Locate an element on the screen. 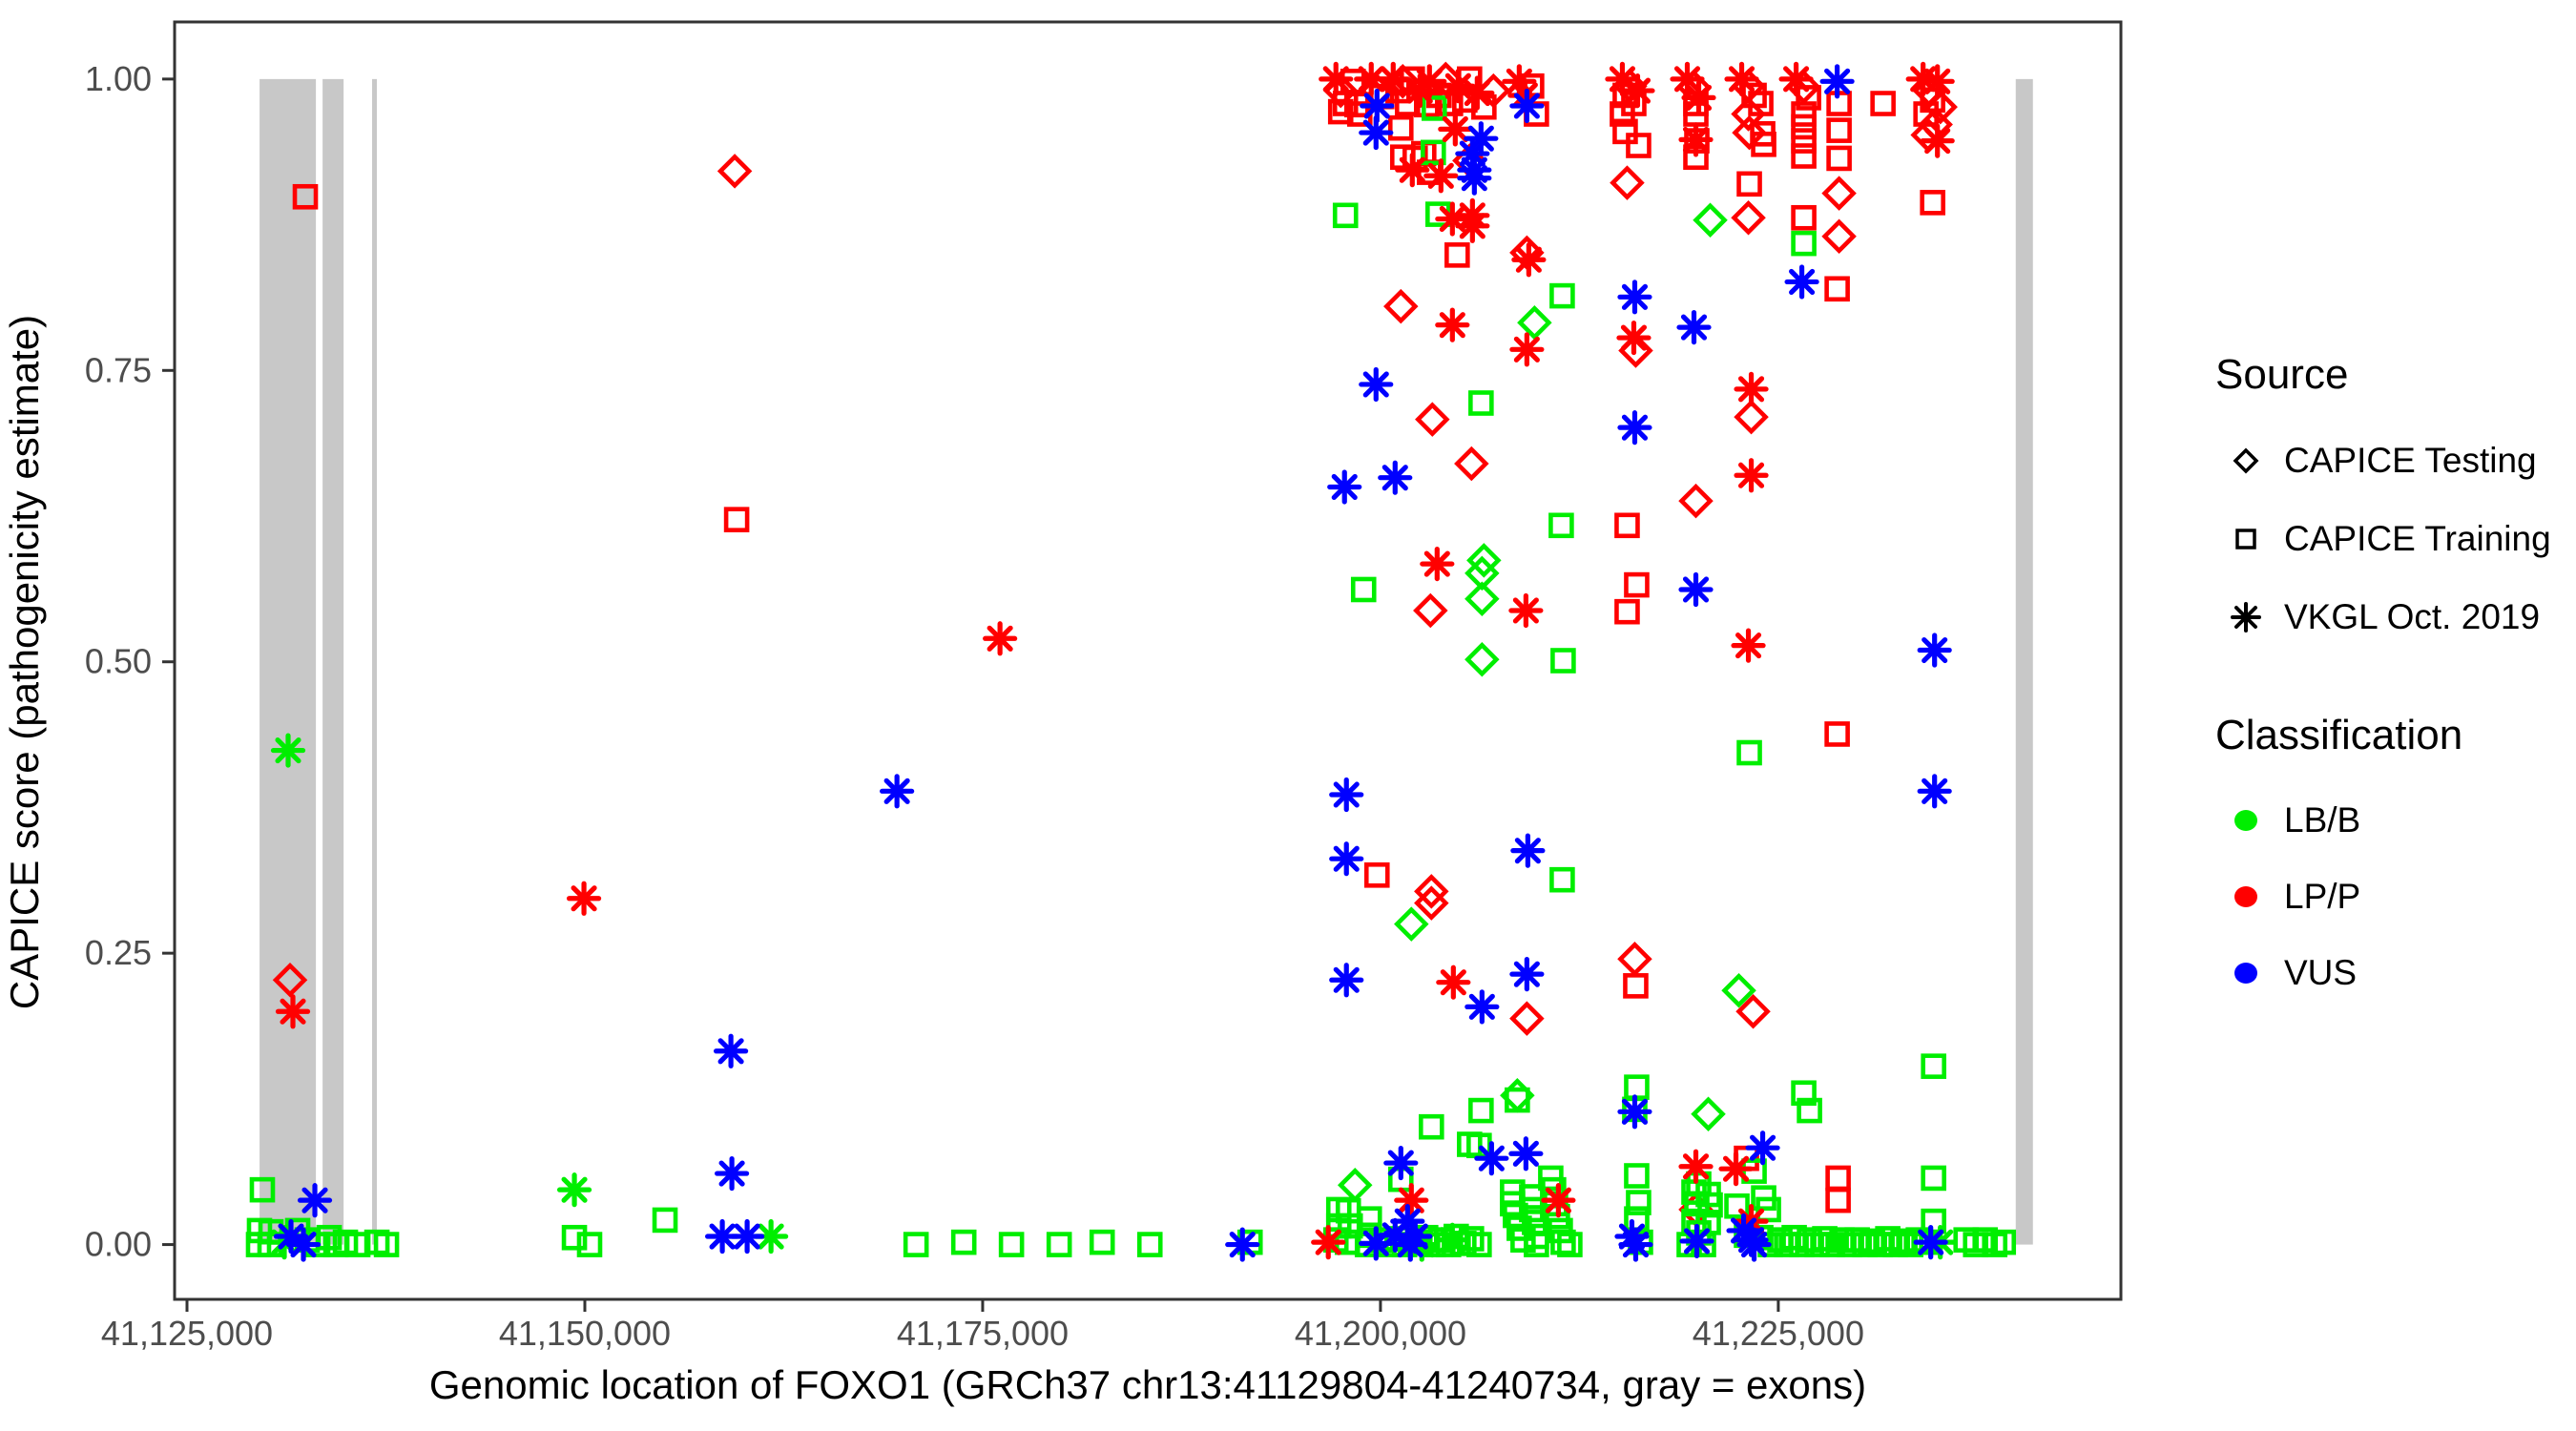  y-tick-label: 0.75 is located at coordinates (118, 369).